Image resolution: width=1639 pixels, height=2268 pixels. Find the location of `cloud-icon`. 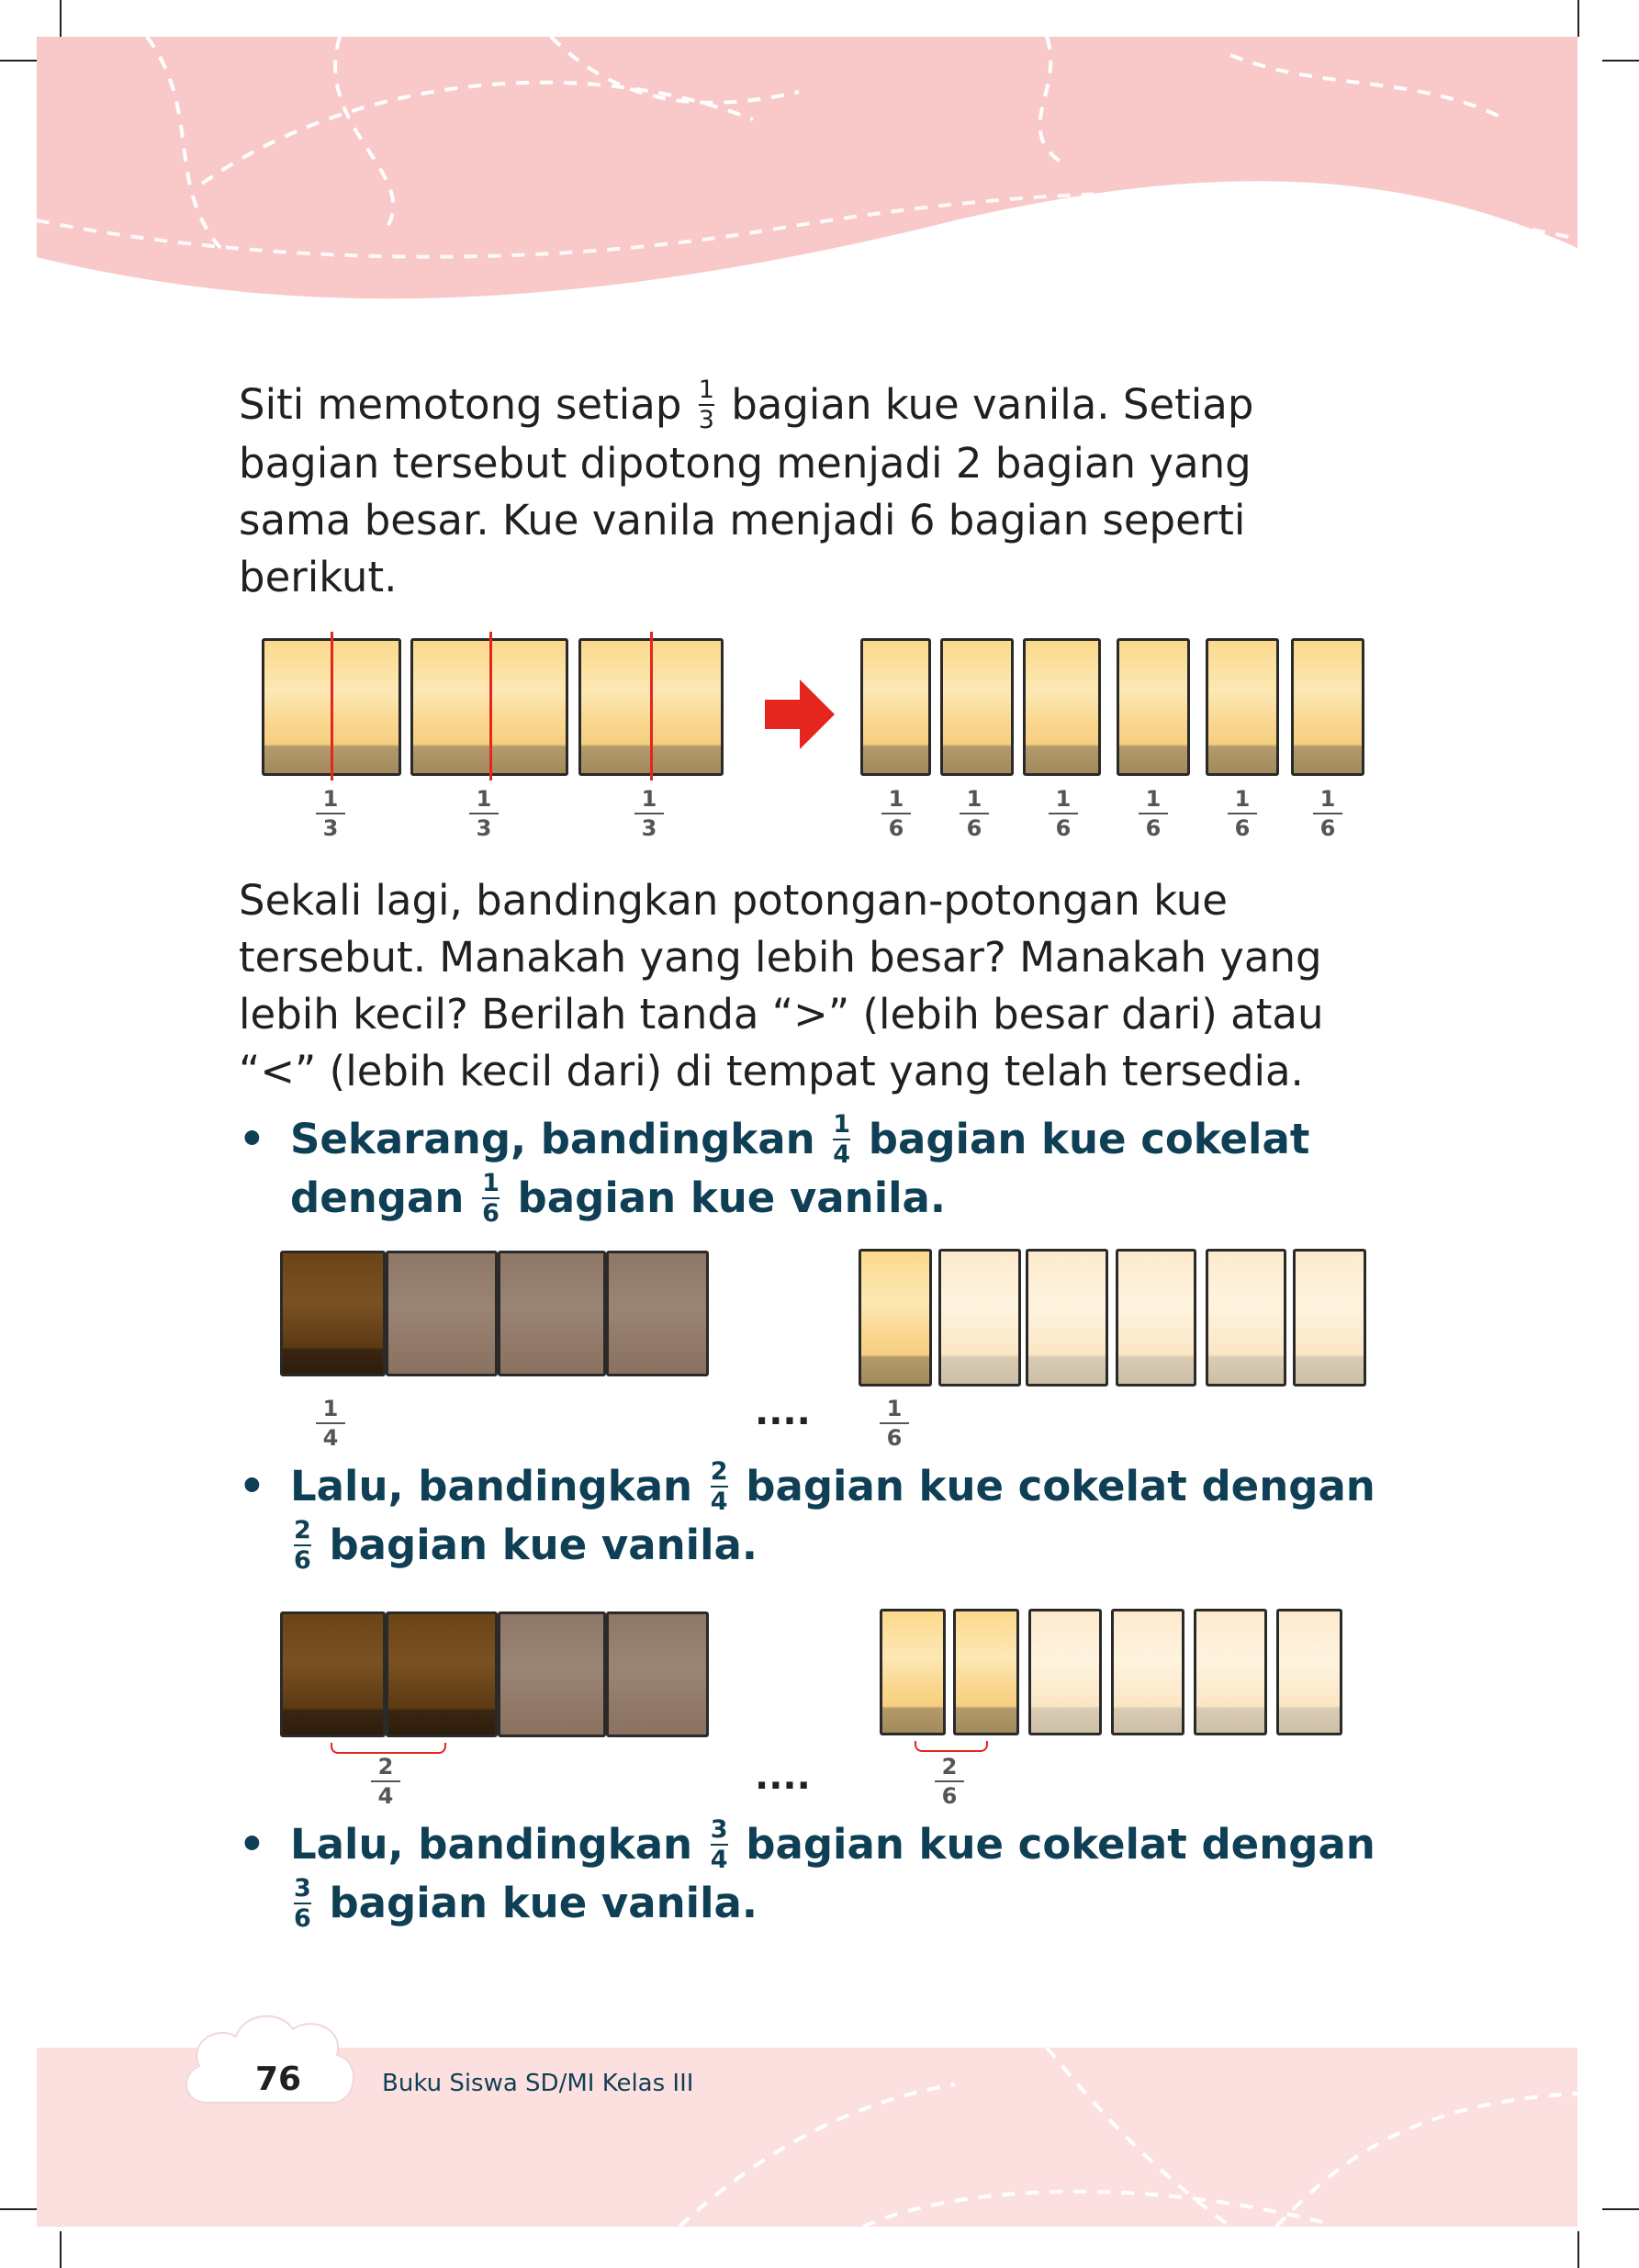

cloud-icon is located at coordinates (269, 2059).